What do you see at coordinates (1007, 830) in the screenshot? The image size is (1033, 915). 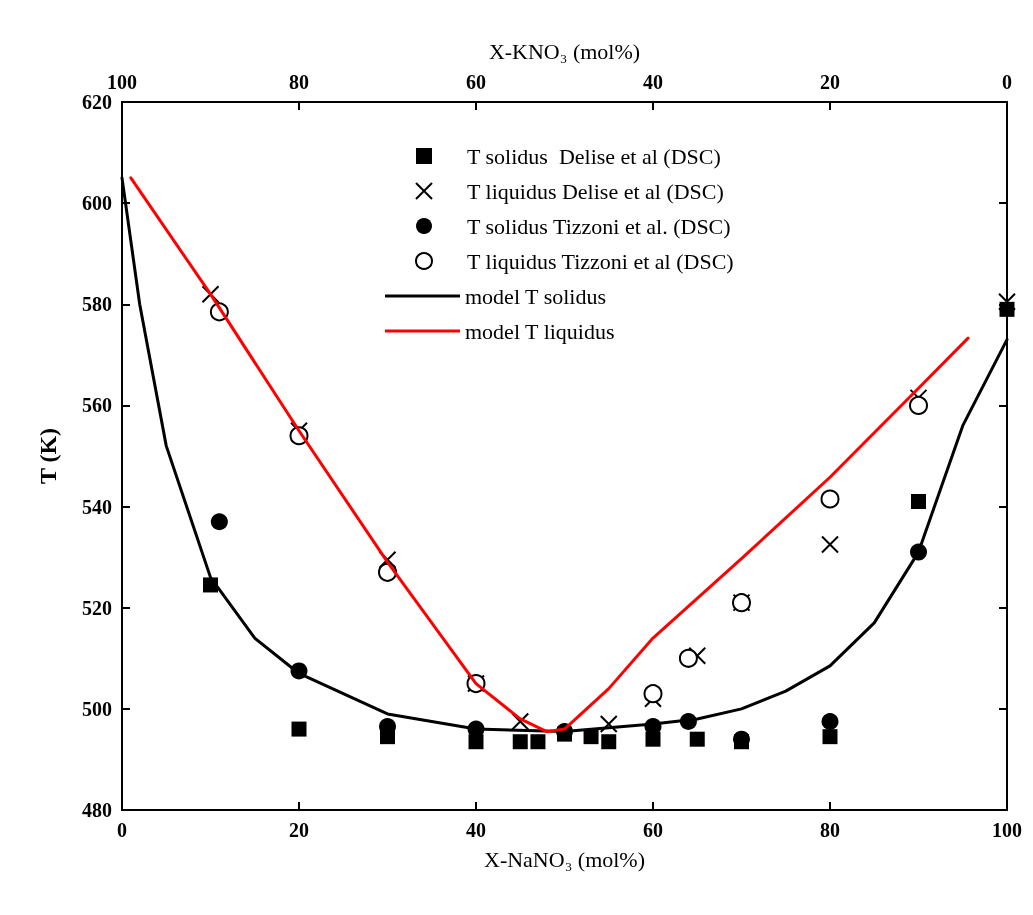 I see `x-tick-label: 100` at bounding box center [1007, 830].